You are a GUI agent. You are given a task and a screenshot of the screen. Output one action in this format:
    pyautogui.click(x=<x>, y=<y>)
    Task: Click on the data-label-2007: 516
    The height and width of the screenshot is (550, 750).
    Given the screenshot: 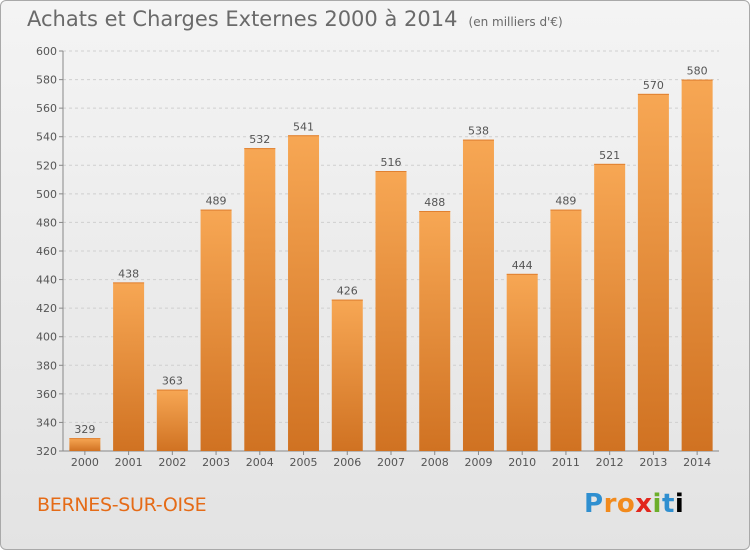 What is the action you would take?
    pyautogui.click(x=391, y=162)
    